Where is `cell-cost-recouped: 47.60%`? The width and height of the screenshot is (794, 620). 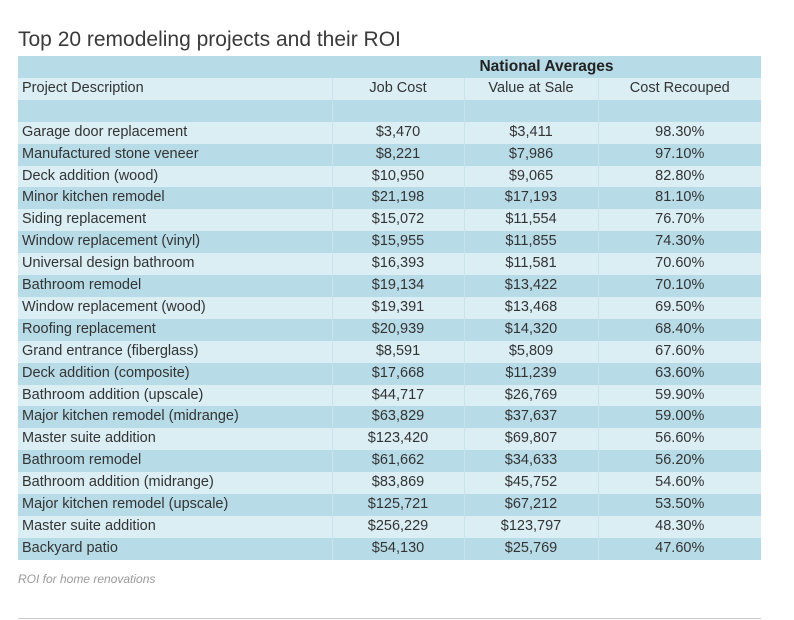
cell-cost-recouped: 47.60% is located at coordinates (679, 548).